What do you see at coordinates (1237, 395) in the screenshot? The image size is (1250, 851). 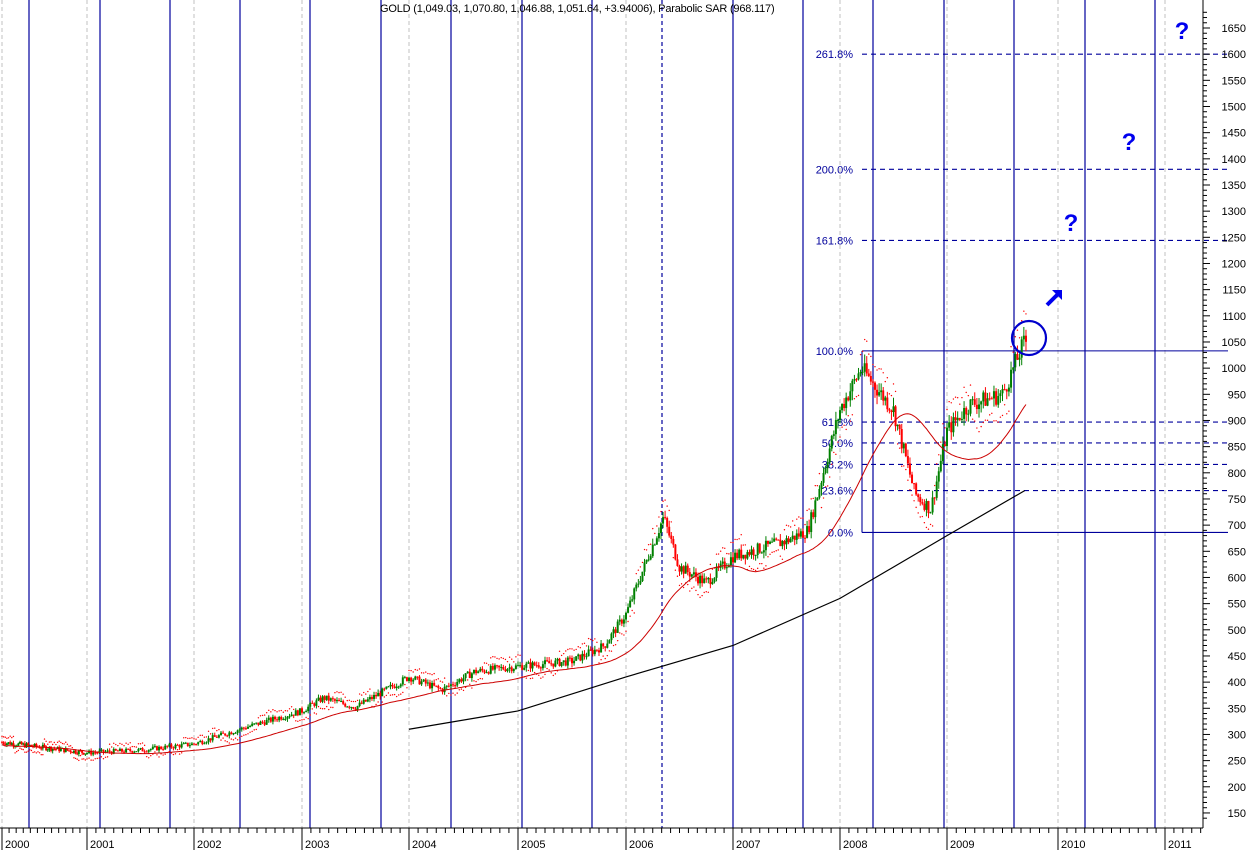 I see `y-tick-label: 950` at bounding box center [1237, 395].